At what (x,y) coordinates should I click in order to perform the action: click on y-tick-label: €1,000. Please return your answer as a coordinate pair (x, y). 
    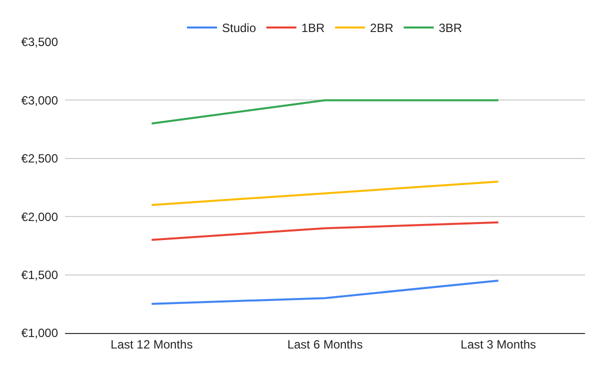
    Looking at the image, I should click on (39, 333).